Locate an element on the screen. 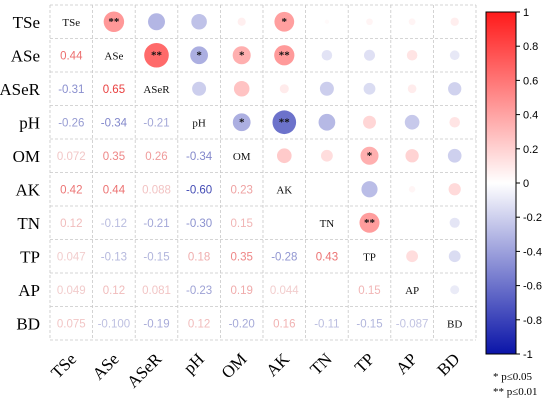 Image resolution: width=550 pixels, height=406 pixels. correlation-value: 0.35 is located at coordinates (114, 157).